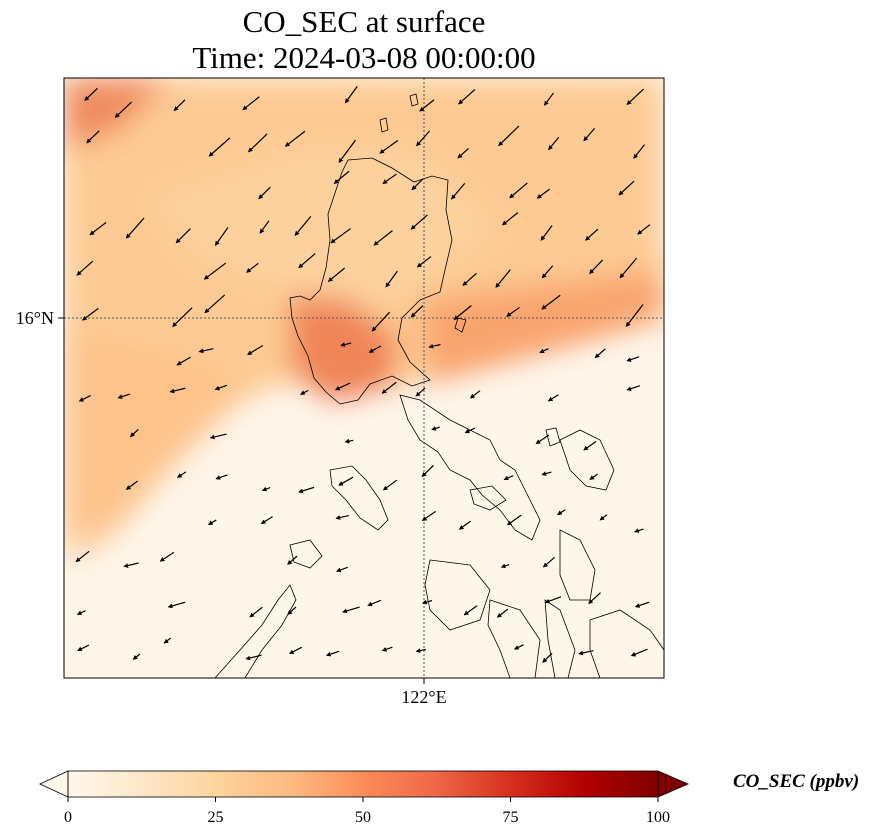 The image size is (883, 836). What do you see at coordinates (626, 643) in the screenshot?
I see `coastline-mindanao-north` at bounding box center [626, 643].